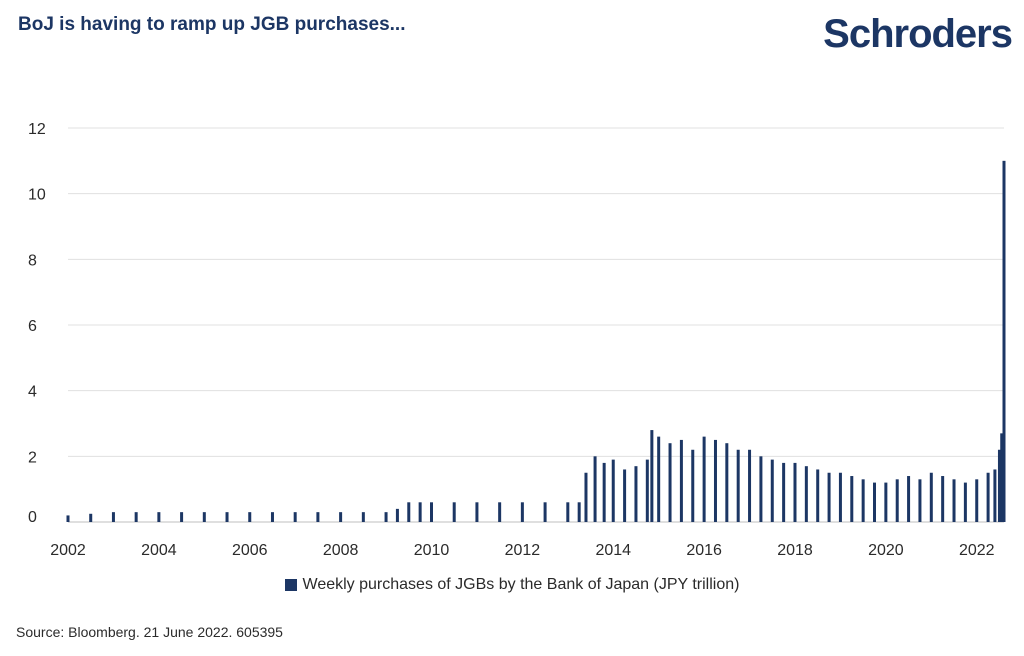 The height and width of the screenshot is (656, 1024). What do you see at coordinates (341, 550) in the screenshot?
I see `x-tick-label: 2008` at bounding box center [341, 550].